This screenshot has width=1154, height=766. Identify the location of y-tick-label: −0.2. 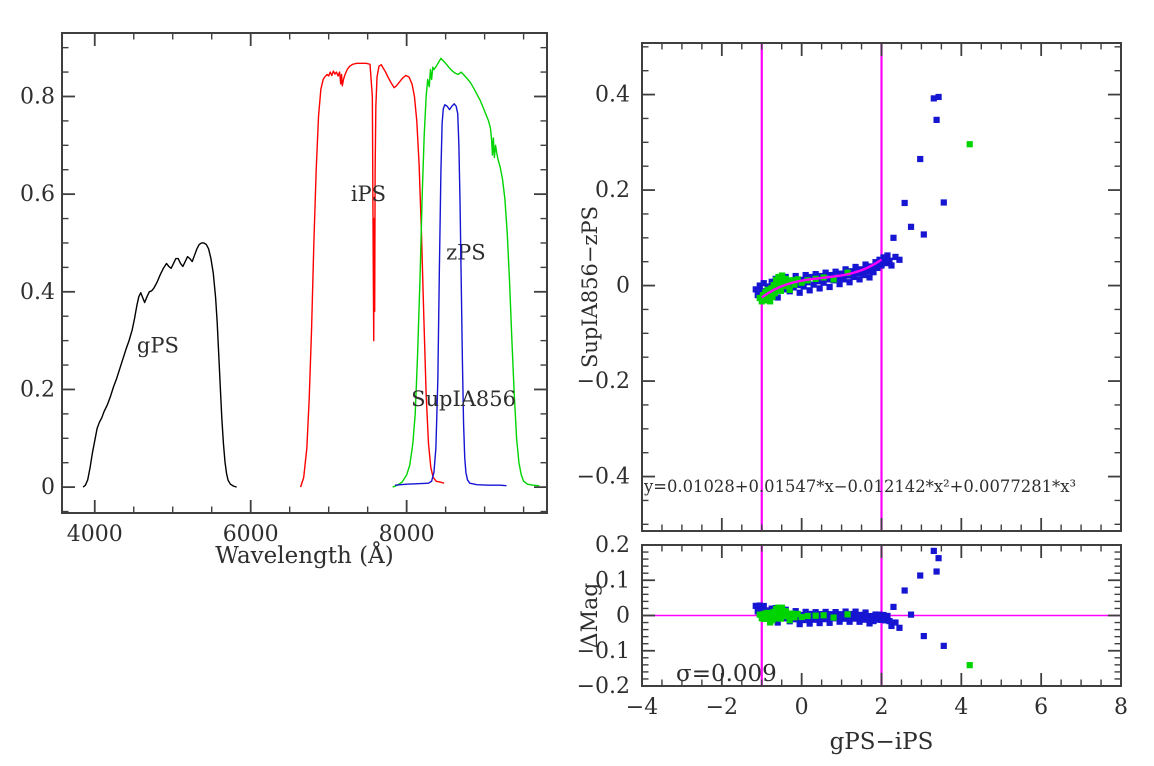
(603, 686).